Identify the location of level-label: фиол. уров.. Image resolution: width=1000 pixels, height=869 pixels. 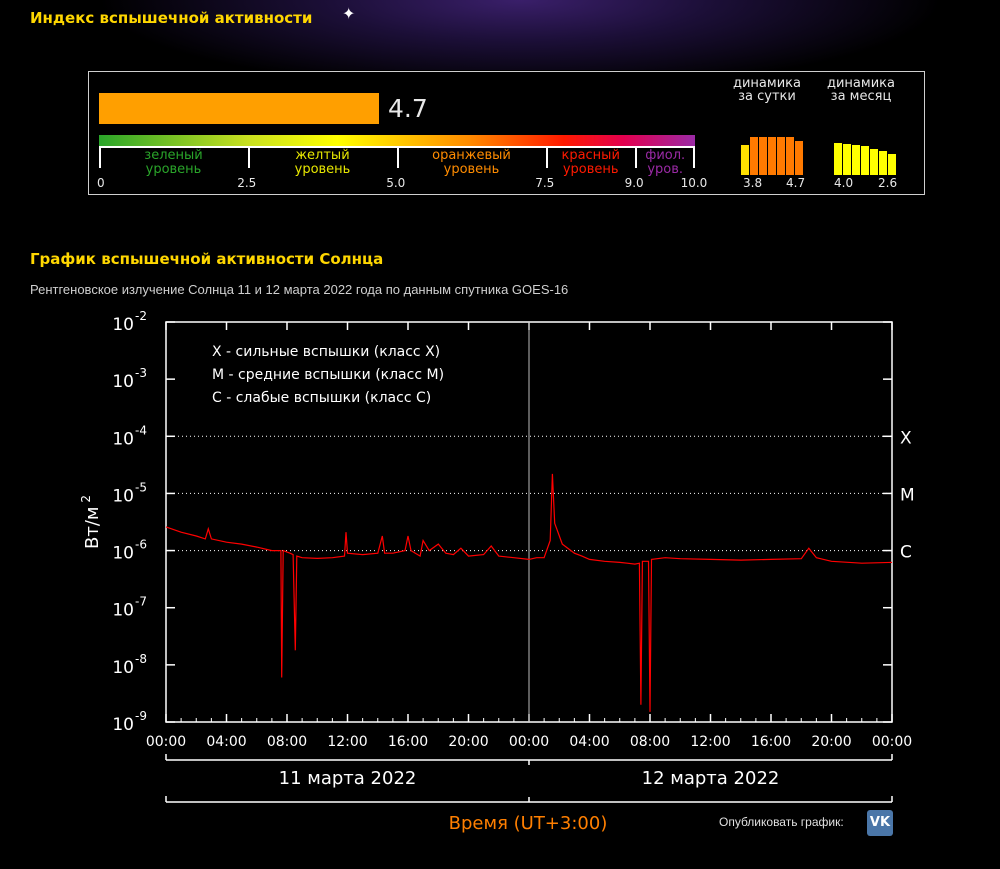
(665, 162).